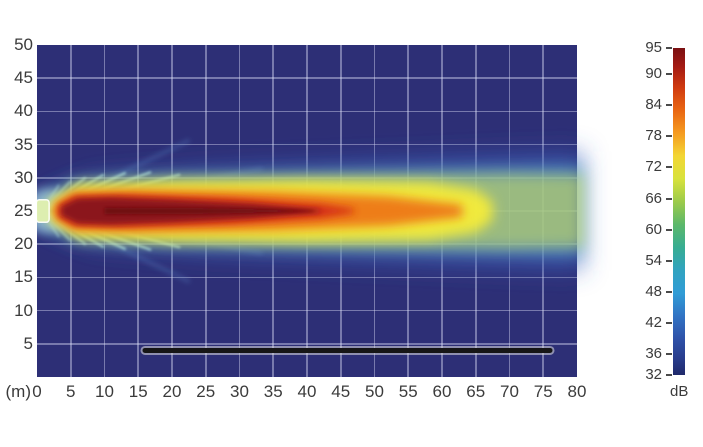 The height and width of the screenshot is (447, 703). I want to click on x-tick-label: 30, so click(239, 391).